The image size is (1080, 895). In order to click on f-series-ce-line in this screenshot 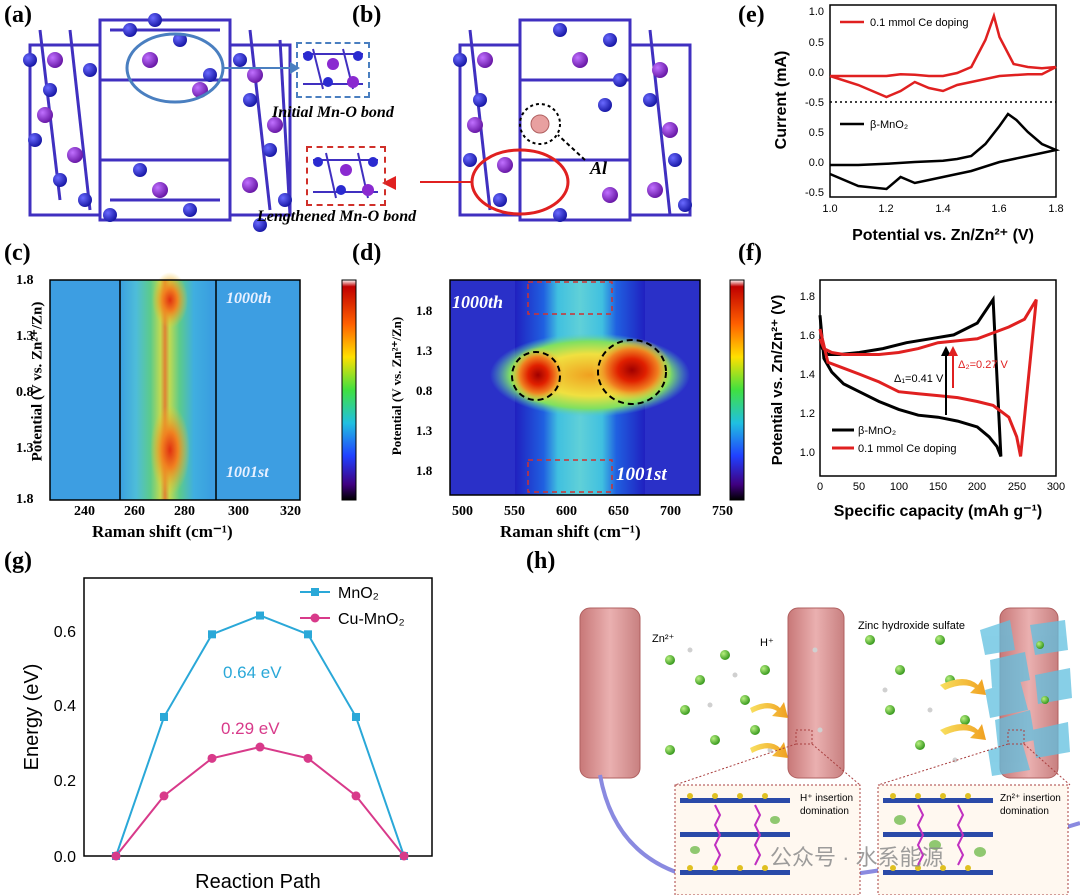, I will do `click(928, 377)`.